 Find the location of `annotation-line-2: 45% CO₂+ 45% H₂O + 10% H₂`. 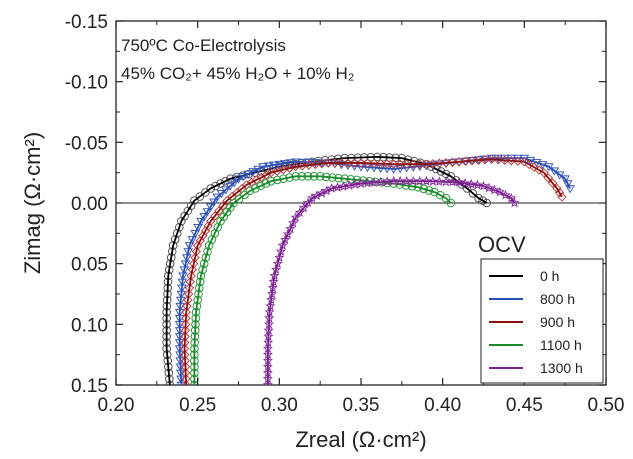

annotation-line-2: 45% CO₂+ 45% H₂O + 10% H₂ is located at coordinates (237, 73).